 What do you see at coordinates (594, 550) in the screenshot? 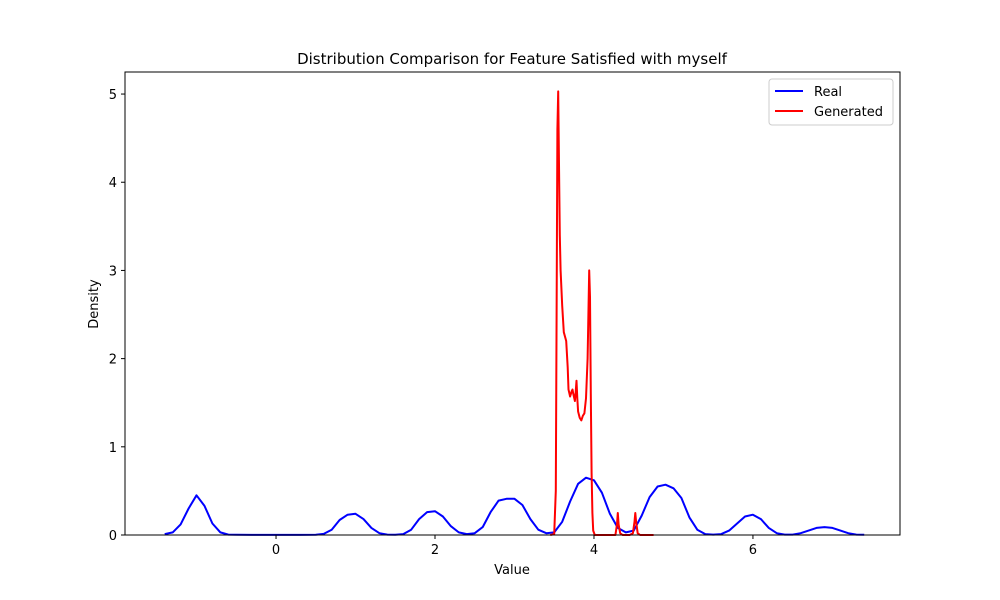
I see `x-tick-label: 4` at bounding box center [594, 550].